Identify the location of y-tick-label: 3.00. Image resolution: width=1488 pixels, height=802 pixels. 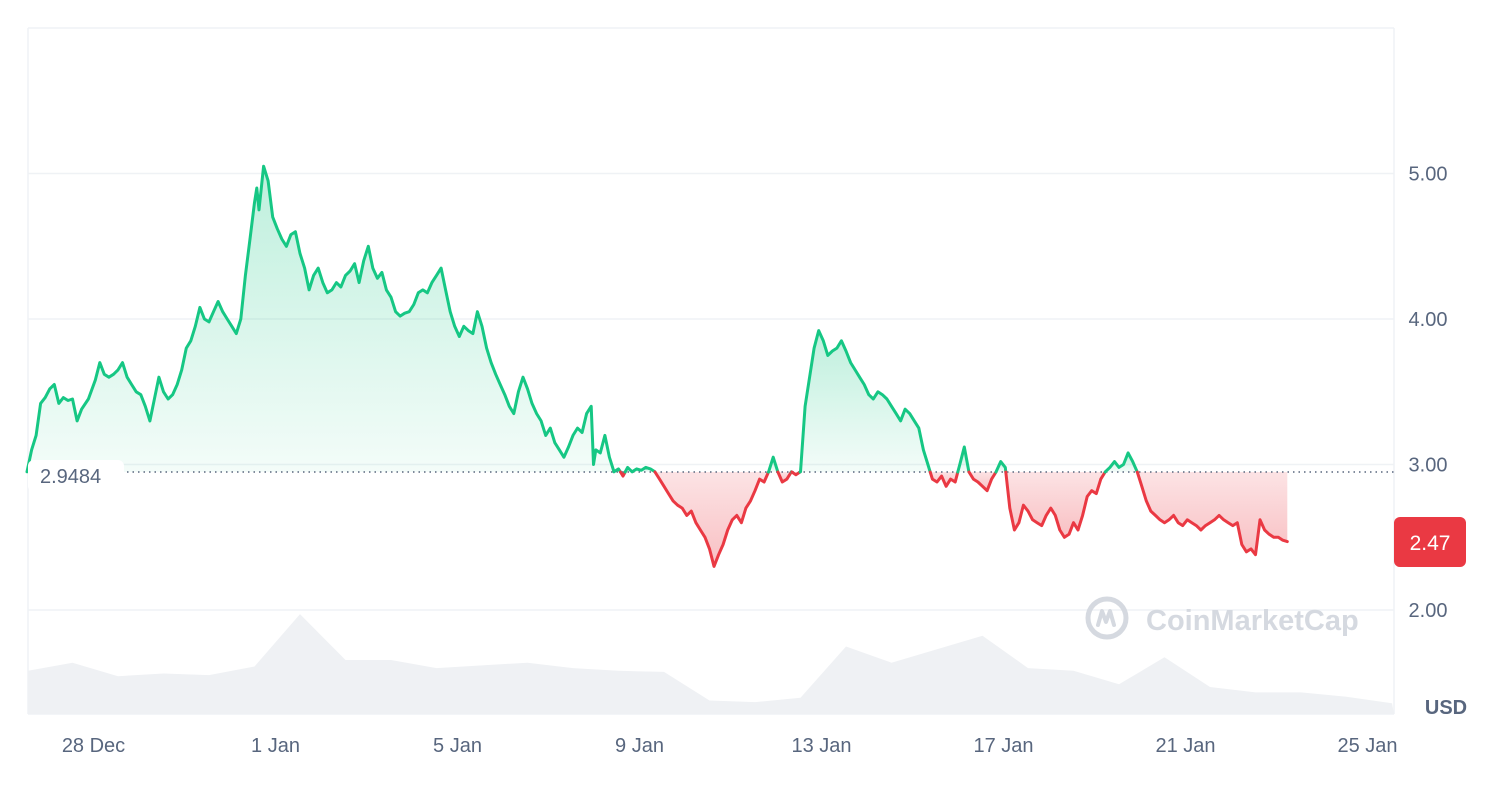
(1428, 466).